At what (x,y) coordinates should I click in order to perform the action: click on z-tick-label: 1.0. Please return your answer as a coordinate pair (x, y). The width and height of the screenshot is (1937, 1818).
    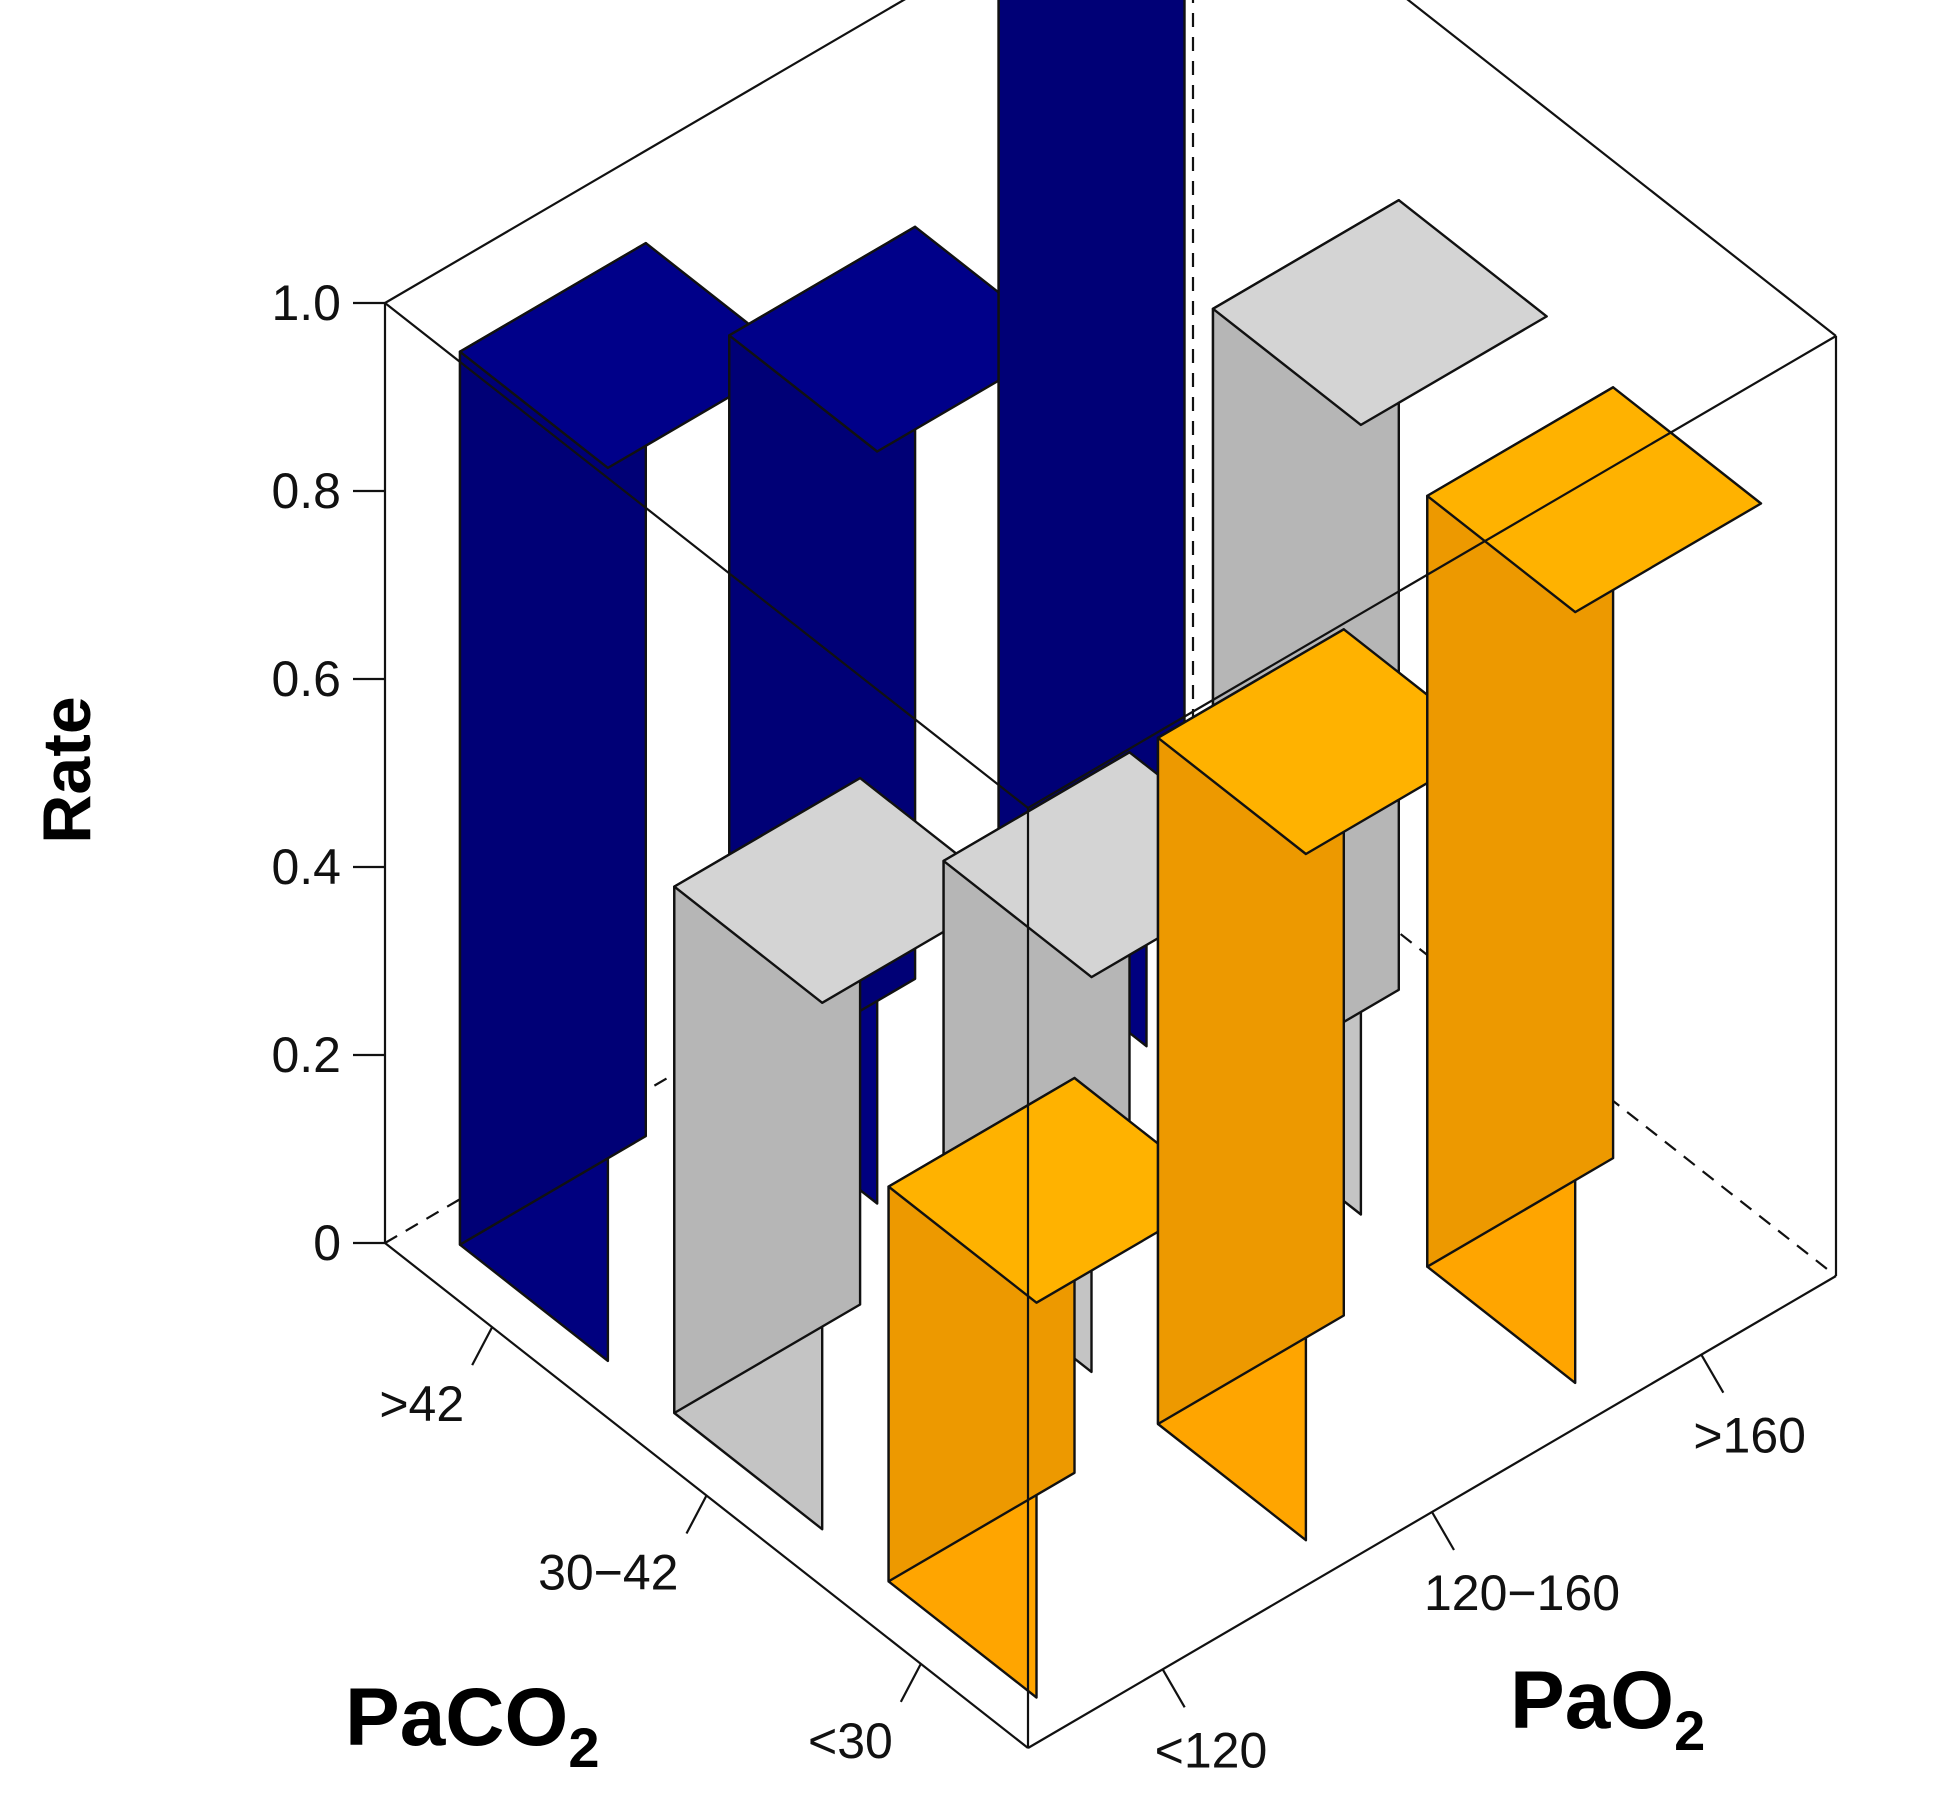
    Looking at the image, I should click on (306, 303).